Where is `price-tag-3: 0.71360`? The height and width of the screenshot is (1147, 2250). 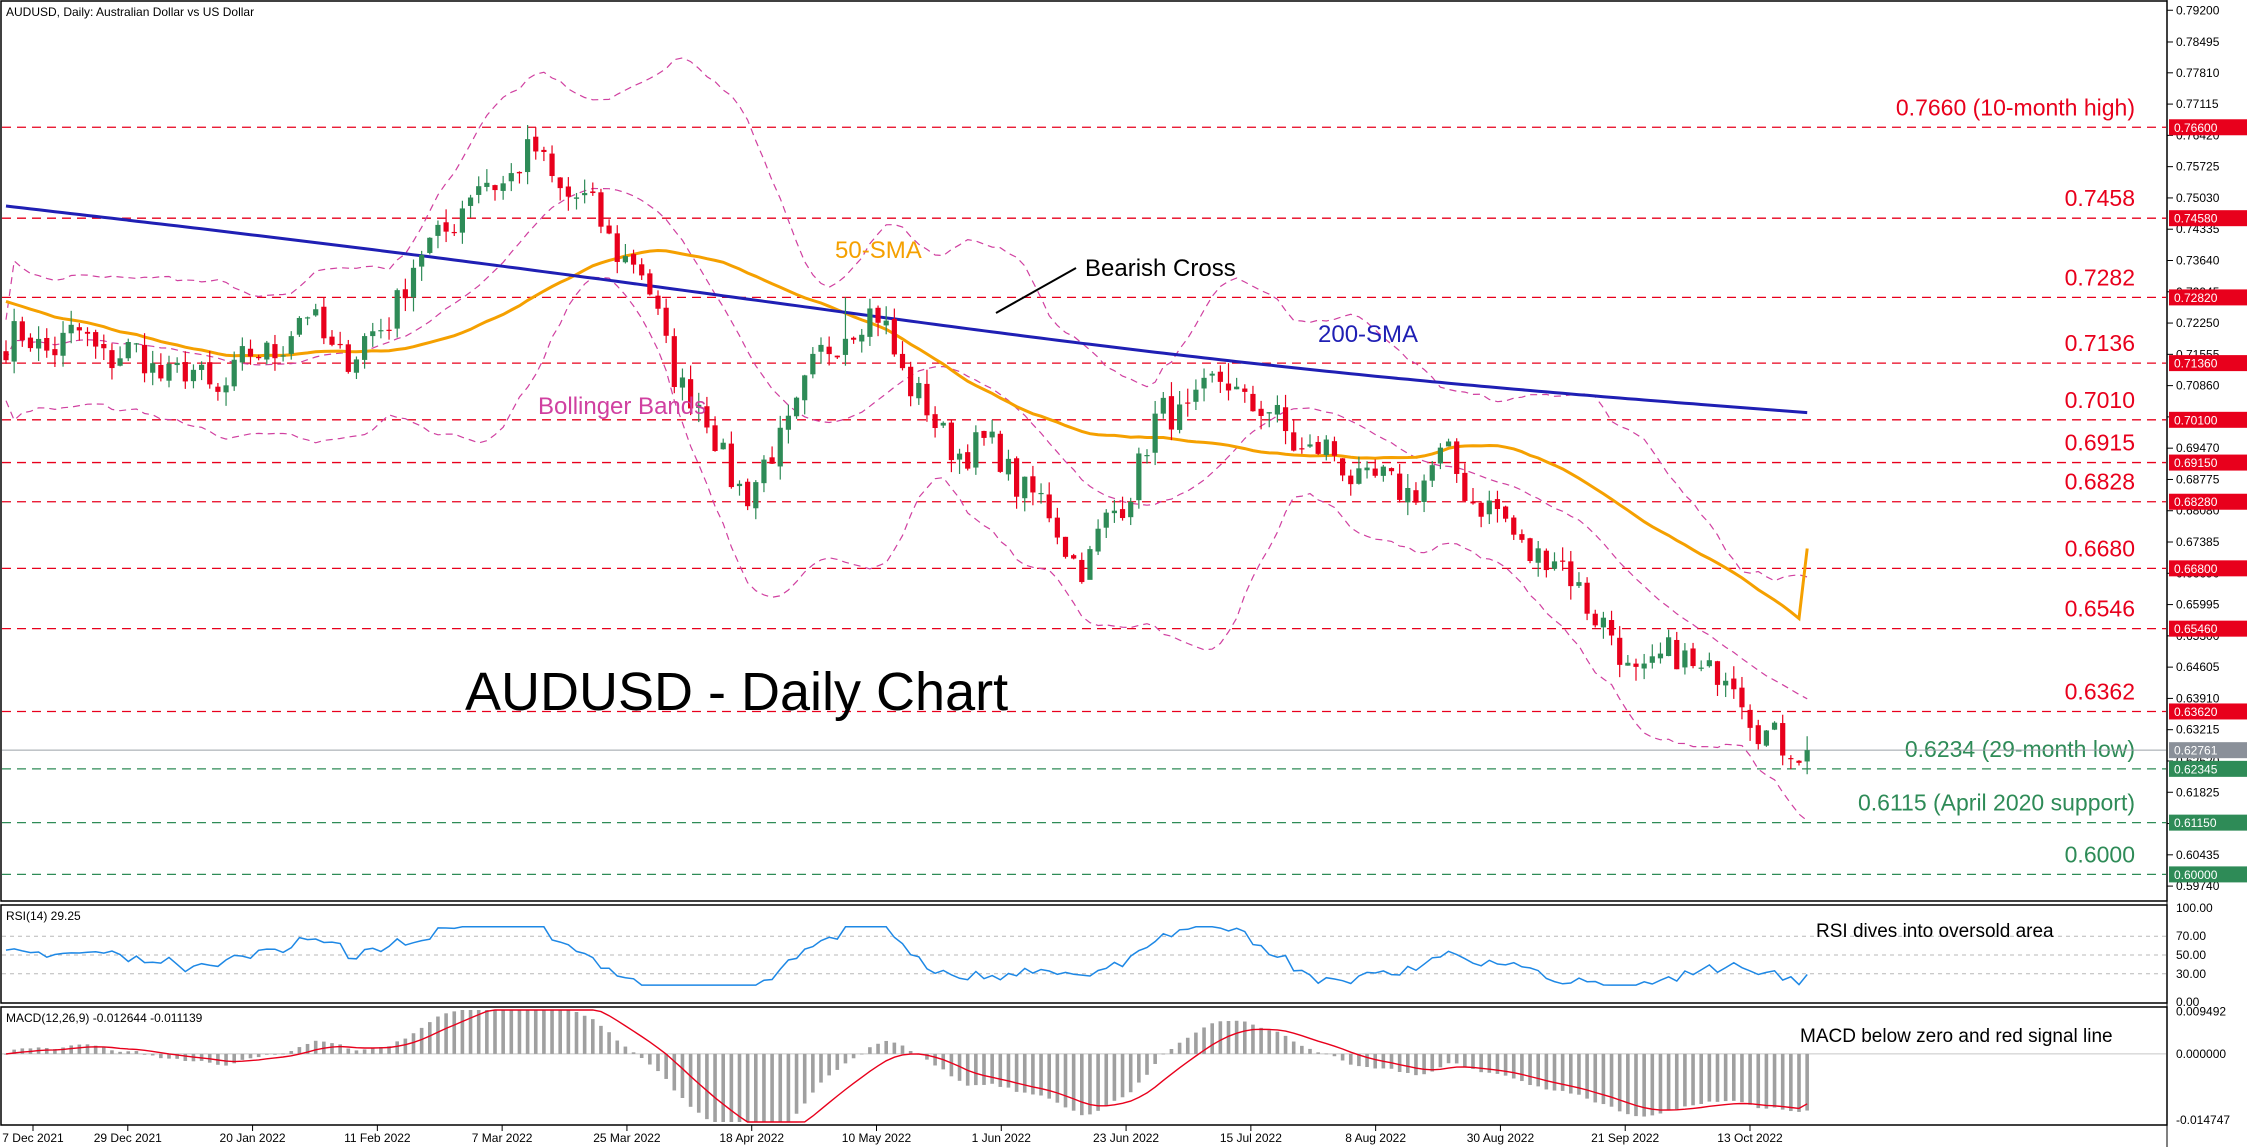
price-tag-3: 0.71360 is located at coordinates (2208, 363).